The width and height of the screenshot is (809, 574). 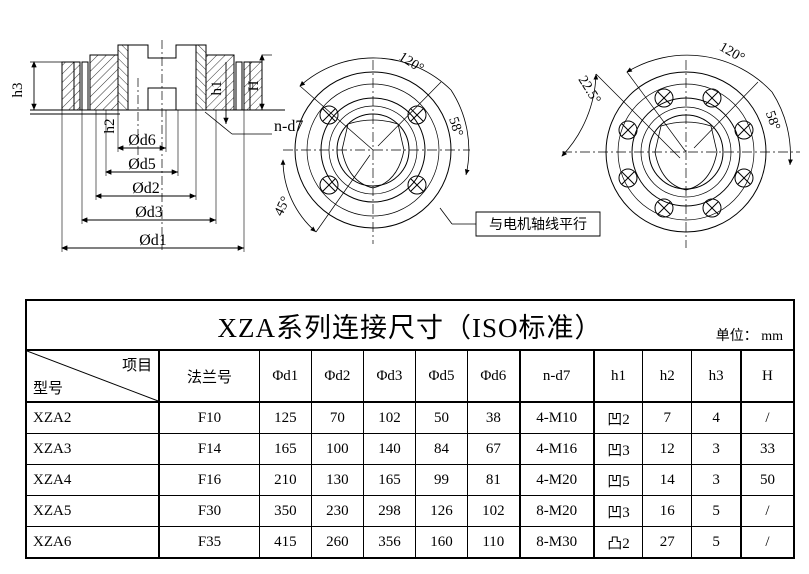 What do you see at coordinates (209, 376) in the screenshot?
I see `header-col-flange: 法兰号` at bounding box center [209, 376].